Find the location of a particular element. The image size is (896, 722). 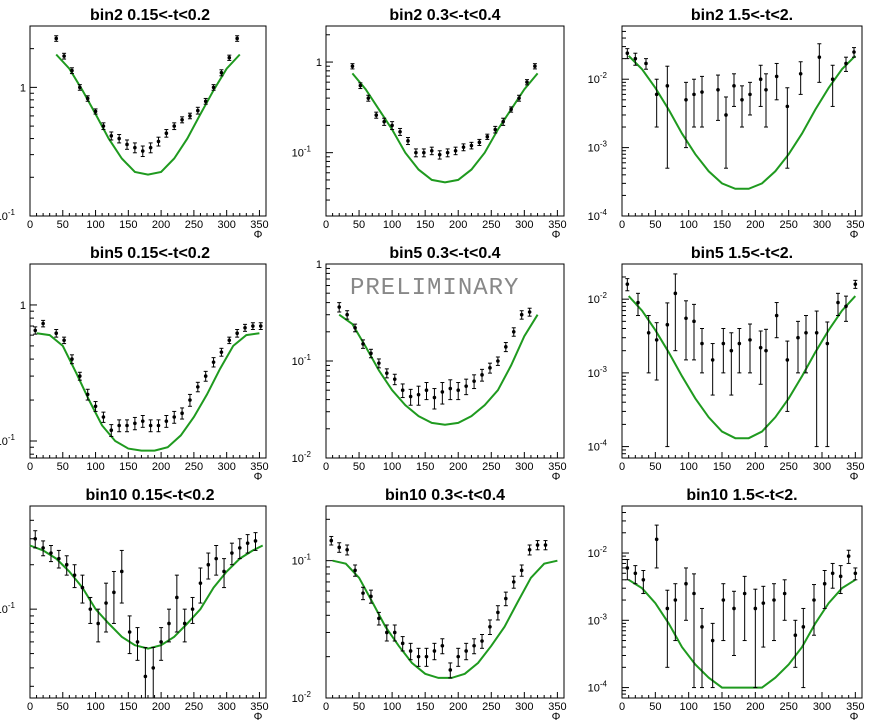

x-axis-label: Φ is located at coordinates (854, 477).